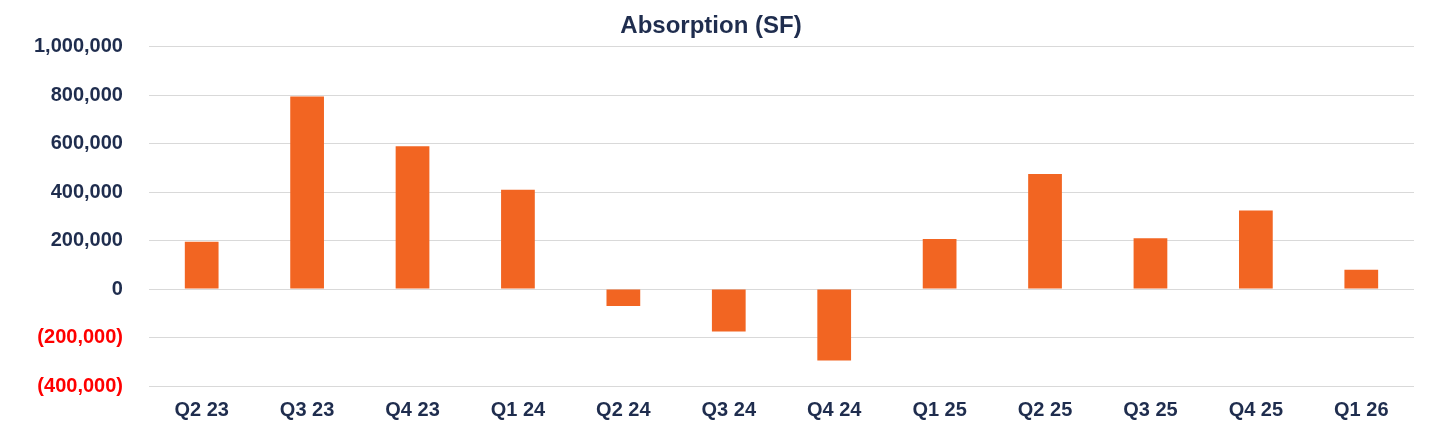 The width and height of the screenshot is (1432, 446). I want to click on x-tick-label: Q4 24, so click(834, 408).